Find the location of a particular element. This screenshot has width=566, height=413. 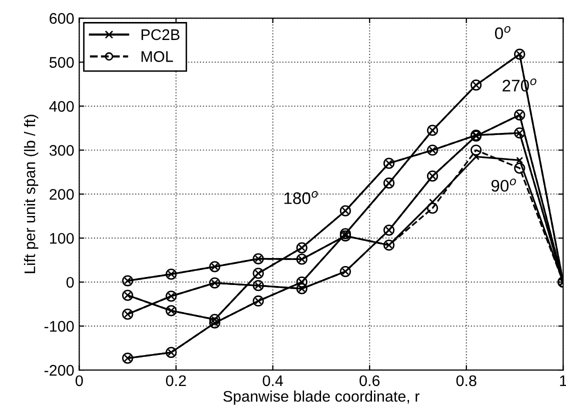

y-tick-label: 600 is located at coordinates (62, 18).